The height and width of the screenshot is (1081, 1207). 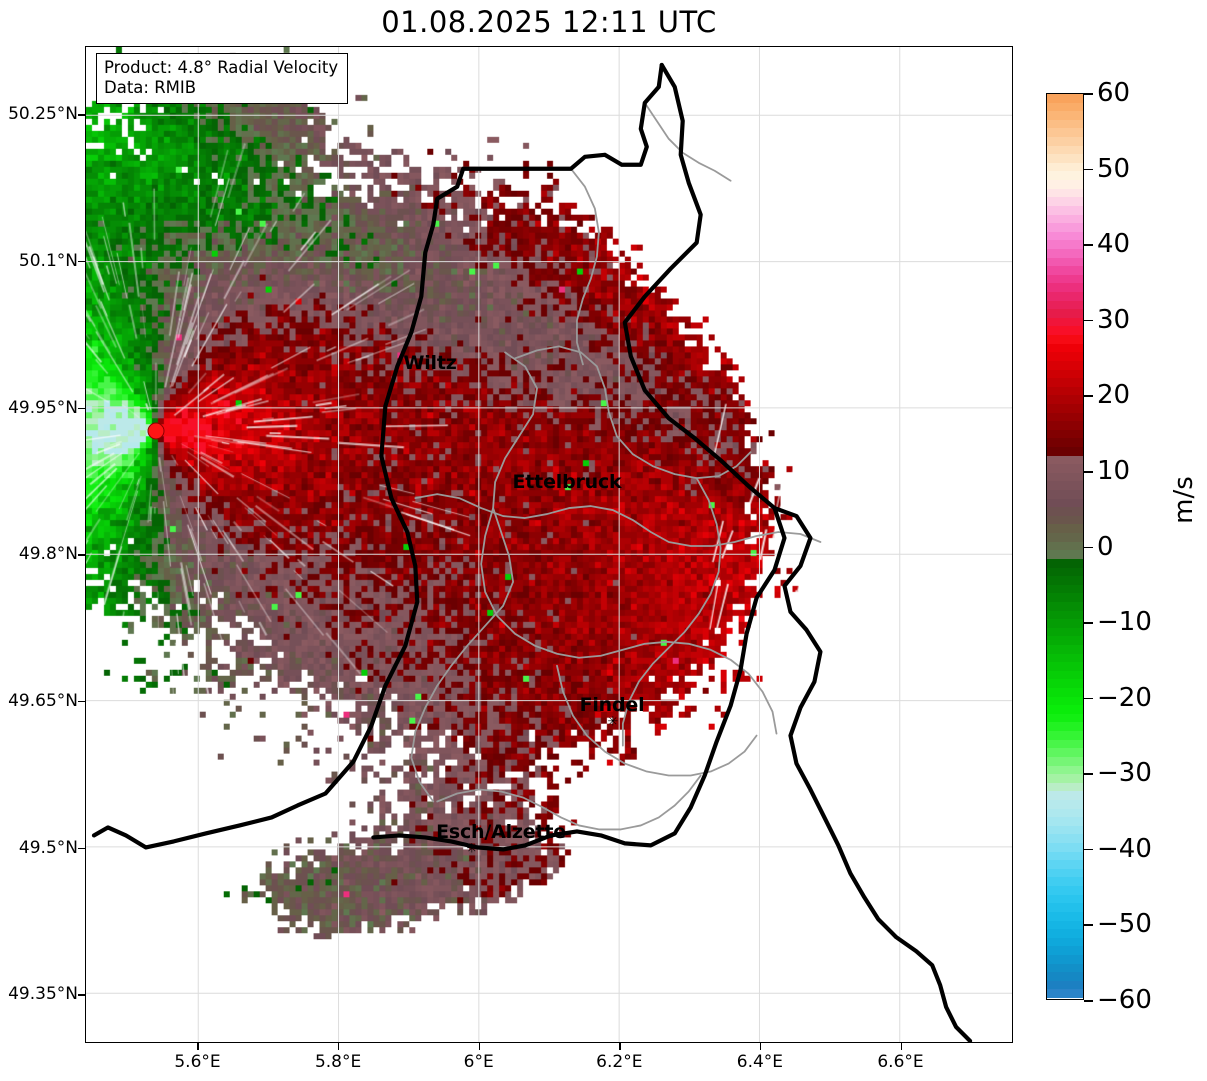 I want to click on product-info-box: Product: 4.8° Radial Velocity Data: RMIB, so click(x=222, y=78).